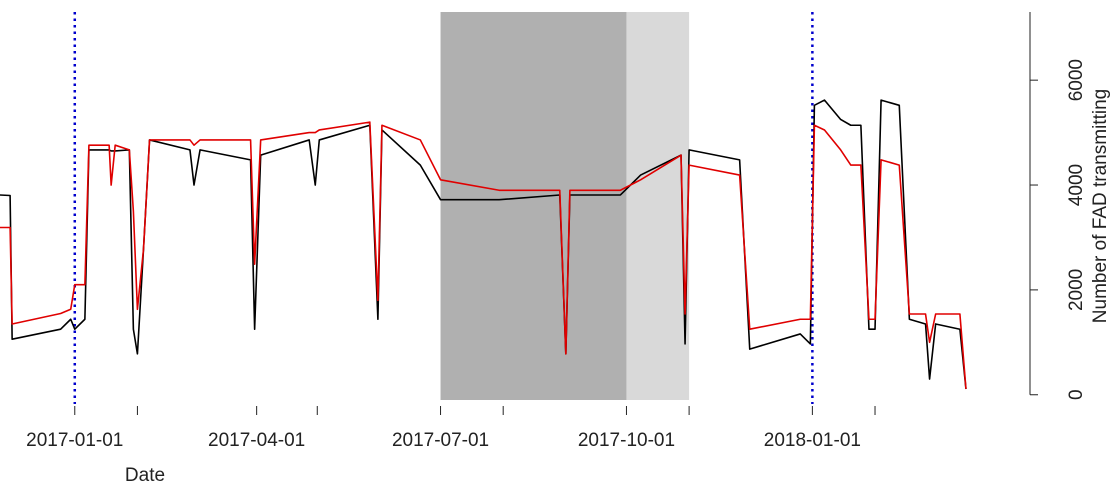 This screenshot has width=1120, height=491. What do you see at coordinates (256, 440) in the screenshot?
I see `x-tick-label: 2017-04-01` at bounding box center [256, 440].